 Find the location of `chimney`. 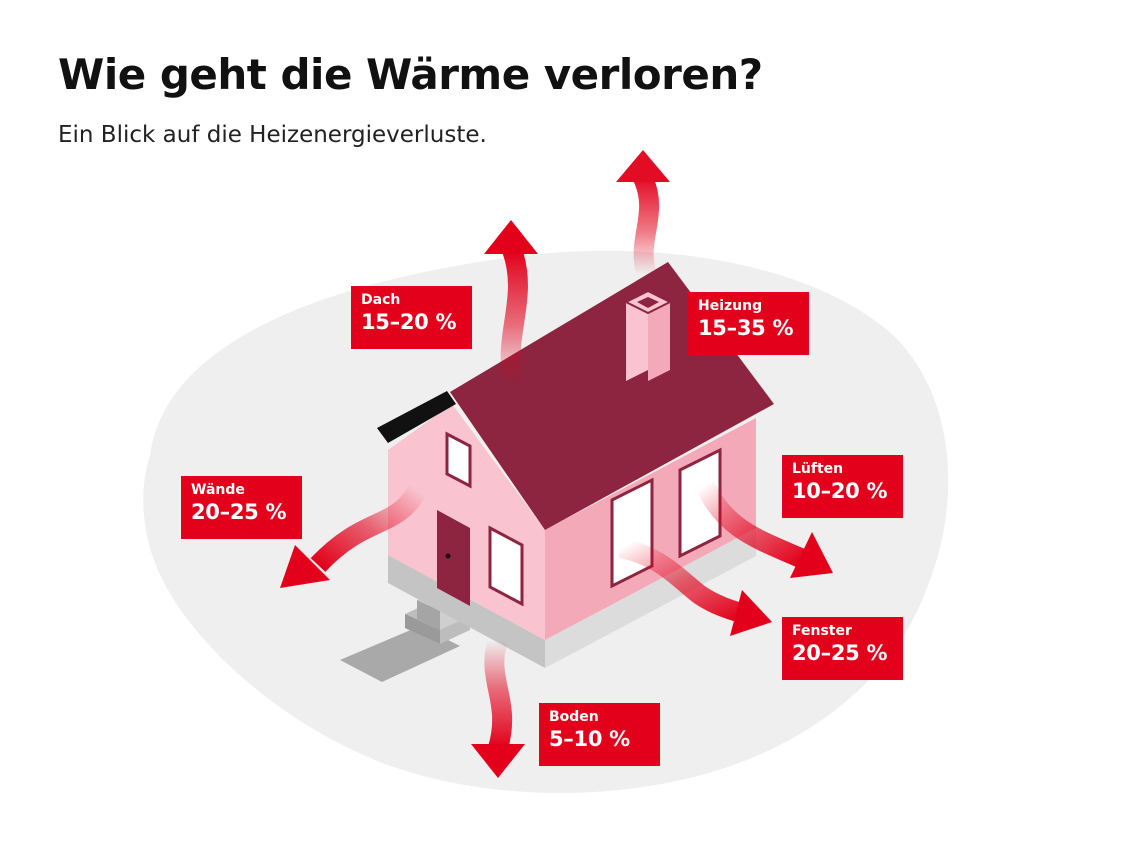

chimney is located at coordinates (648, 335).